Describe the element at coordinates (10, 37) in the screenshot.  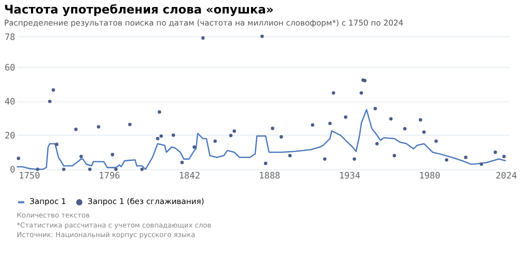
I see `y-tick-label: 78` at that location.